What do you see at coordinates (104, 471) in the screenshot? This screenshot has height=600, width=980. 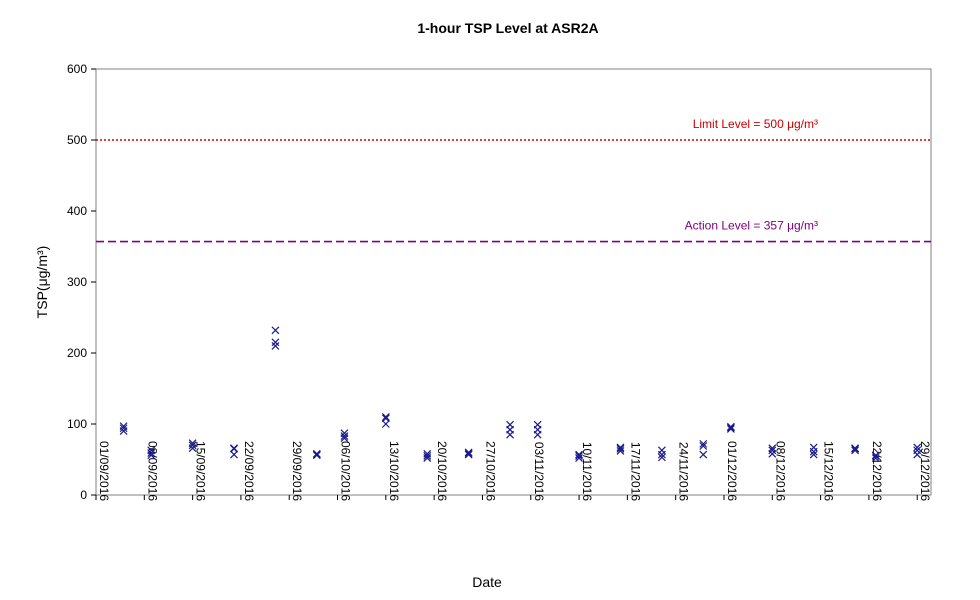 I see `x-tick-label: 01/09/2016` at bounding box center [104, 471].